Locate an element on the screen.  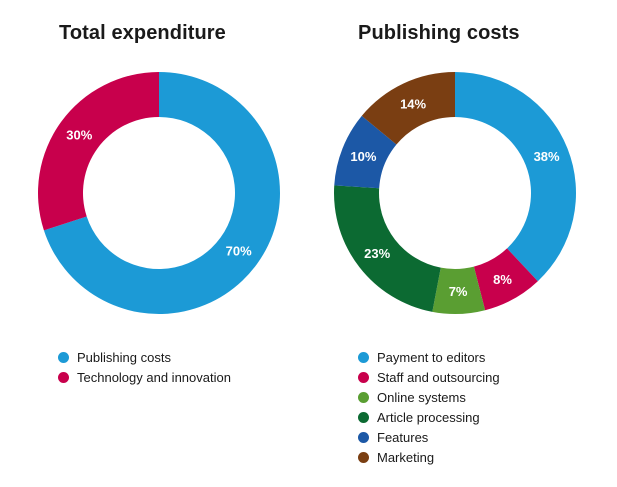
legend-label: Marketing is located at coordinates (406, 457).